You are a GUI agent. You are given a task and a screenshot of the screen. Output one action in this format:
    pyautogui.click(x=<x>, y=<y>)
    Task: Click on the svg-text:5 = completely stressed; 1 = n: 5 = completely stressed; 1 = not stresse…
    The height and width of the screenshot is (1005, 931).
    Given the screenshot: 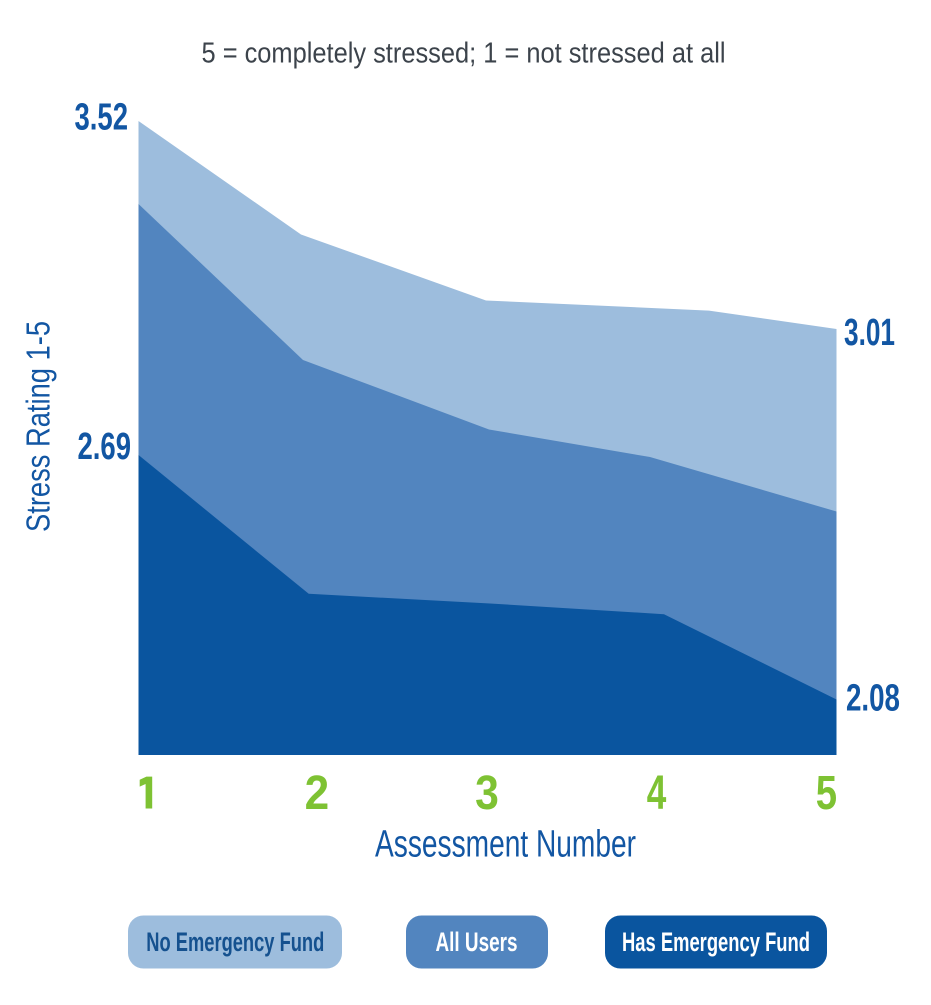 What is the action you would take?
    pyautogui.click(x=464, y=54)
    